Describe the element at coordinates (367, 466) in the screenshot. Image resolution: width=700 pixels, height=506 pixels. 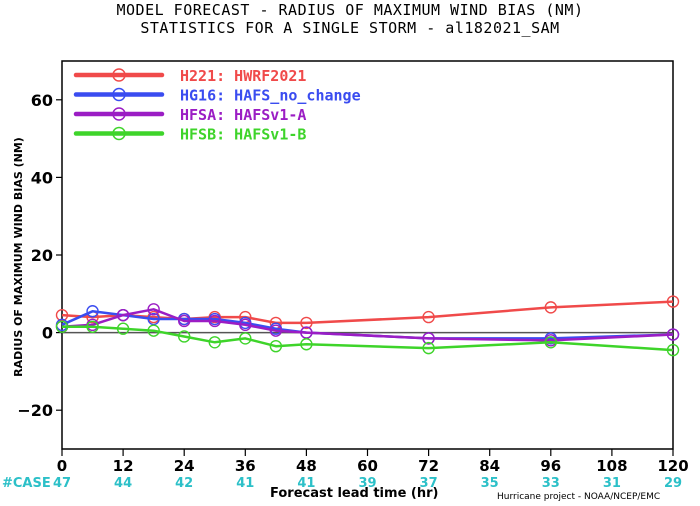
I see `x-tick-label: 60` at that location.